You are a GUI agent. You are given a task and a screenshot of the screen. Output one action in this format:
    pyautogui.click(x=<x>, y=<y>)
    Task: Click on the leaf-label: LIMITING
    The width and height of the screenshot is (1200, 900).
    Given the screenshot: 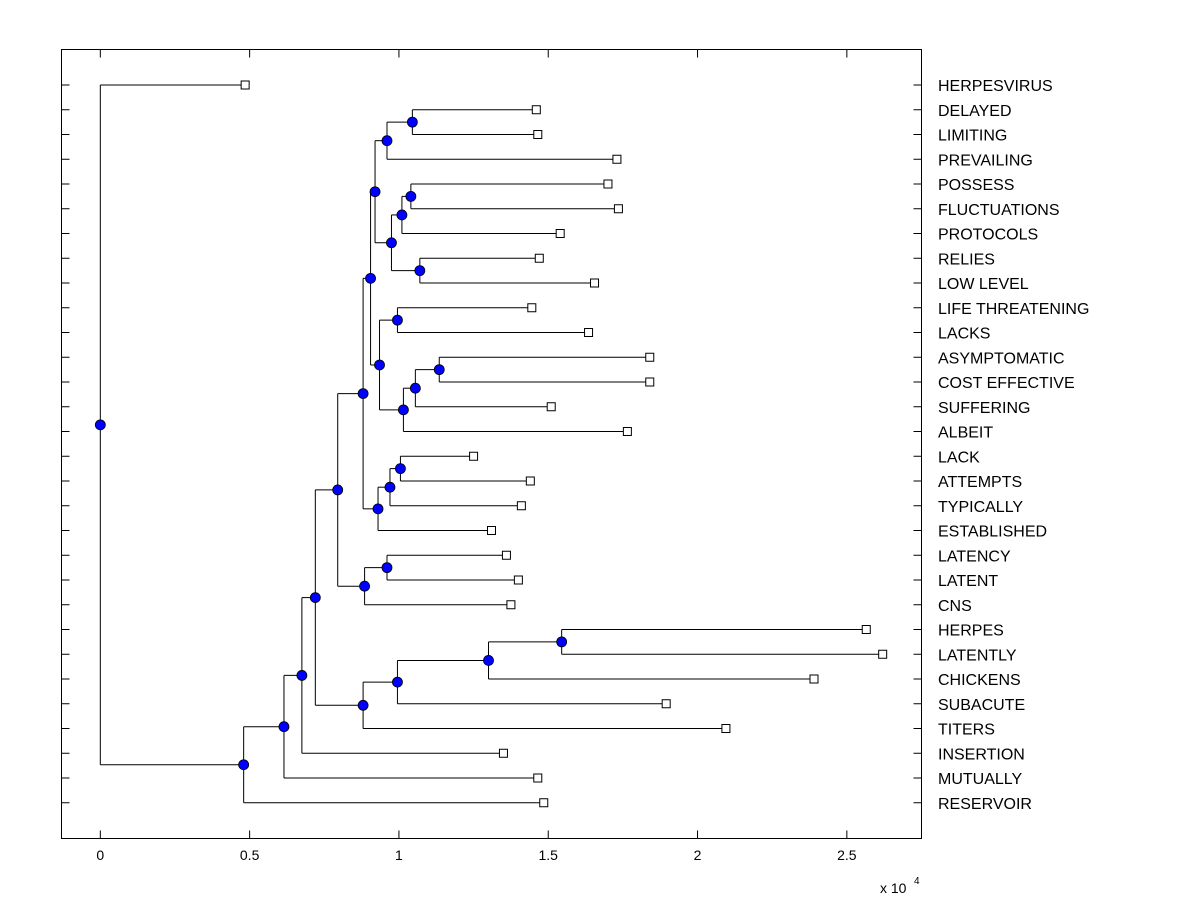 What is the action you would take?
    pyautogui.click(x=972, y=136)
    